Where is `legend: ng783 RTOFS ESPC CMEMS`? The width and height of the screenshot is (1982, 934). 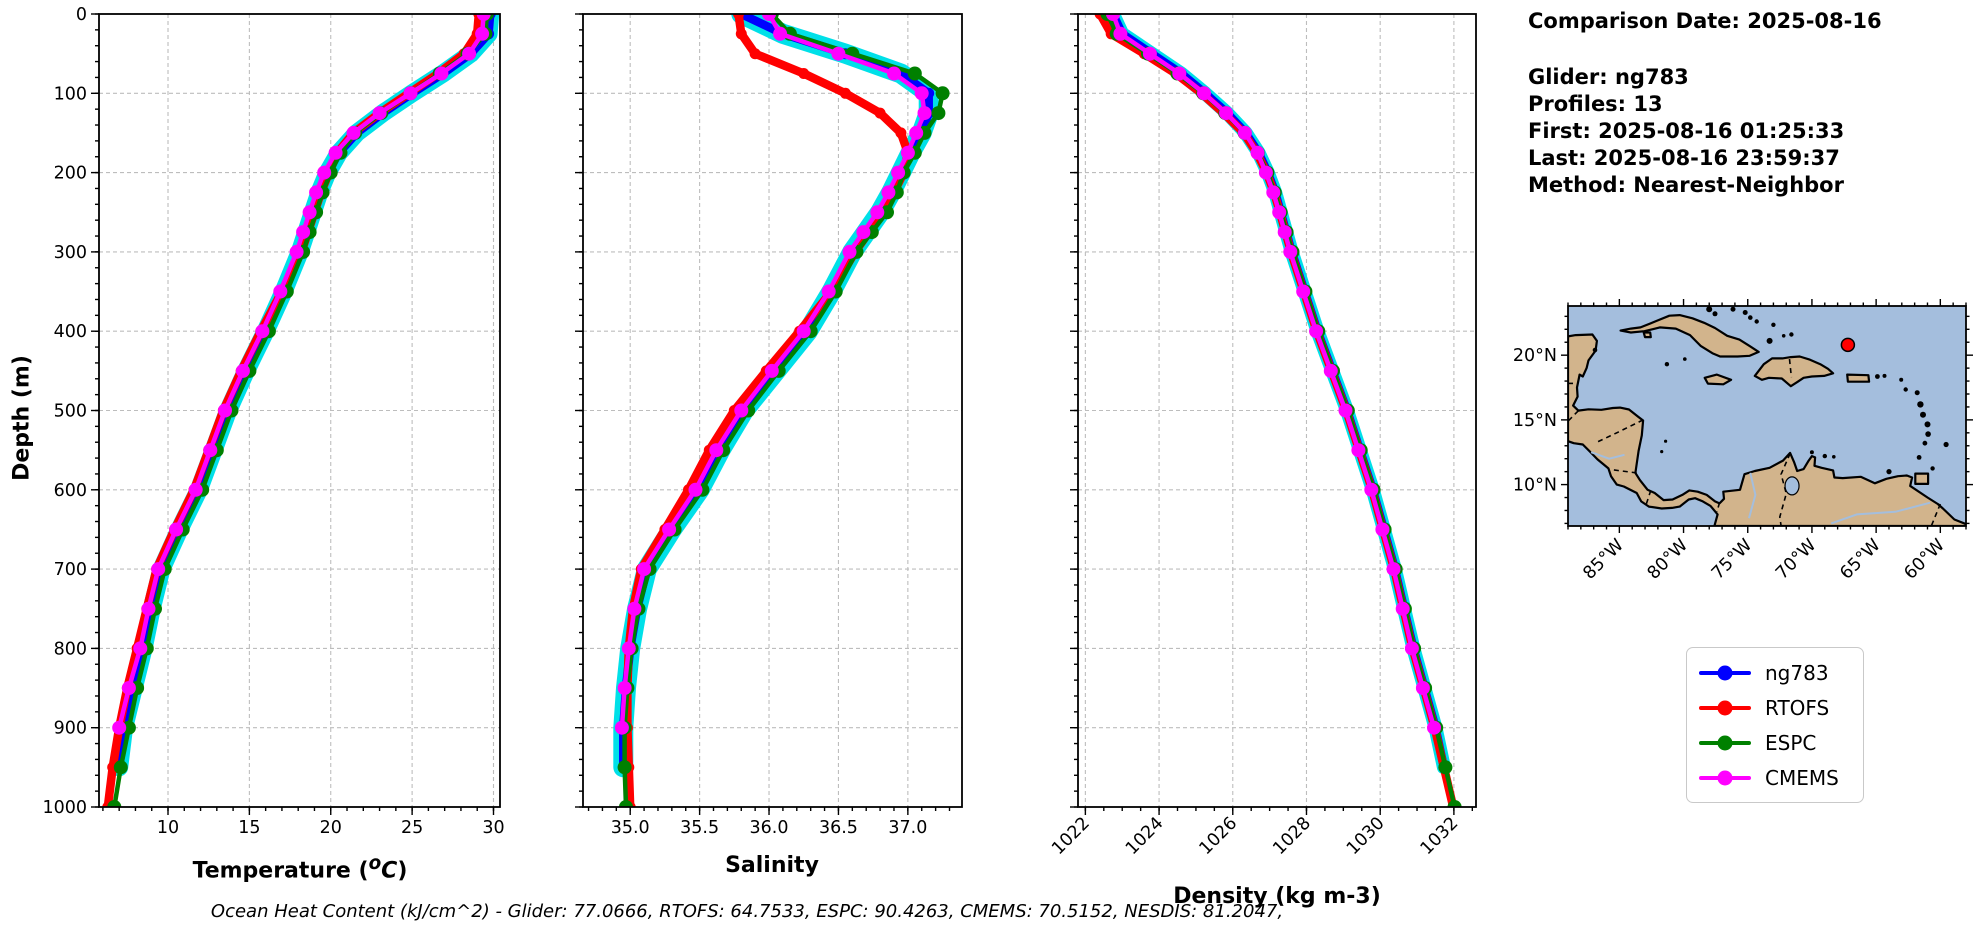
legend: ng783 RTOFS ESPC CMEMS is located at coordinates (1775, 725).